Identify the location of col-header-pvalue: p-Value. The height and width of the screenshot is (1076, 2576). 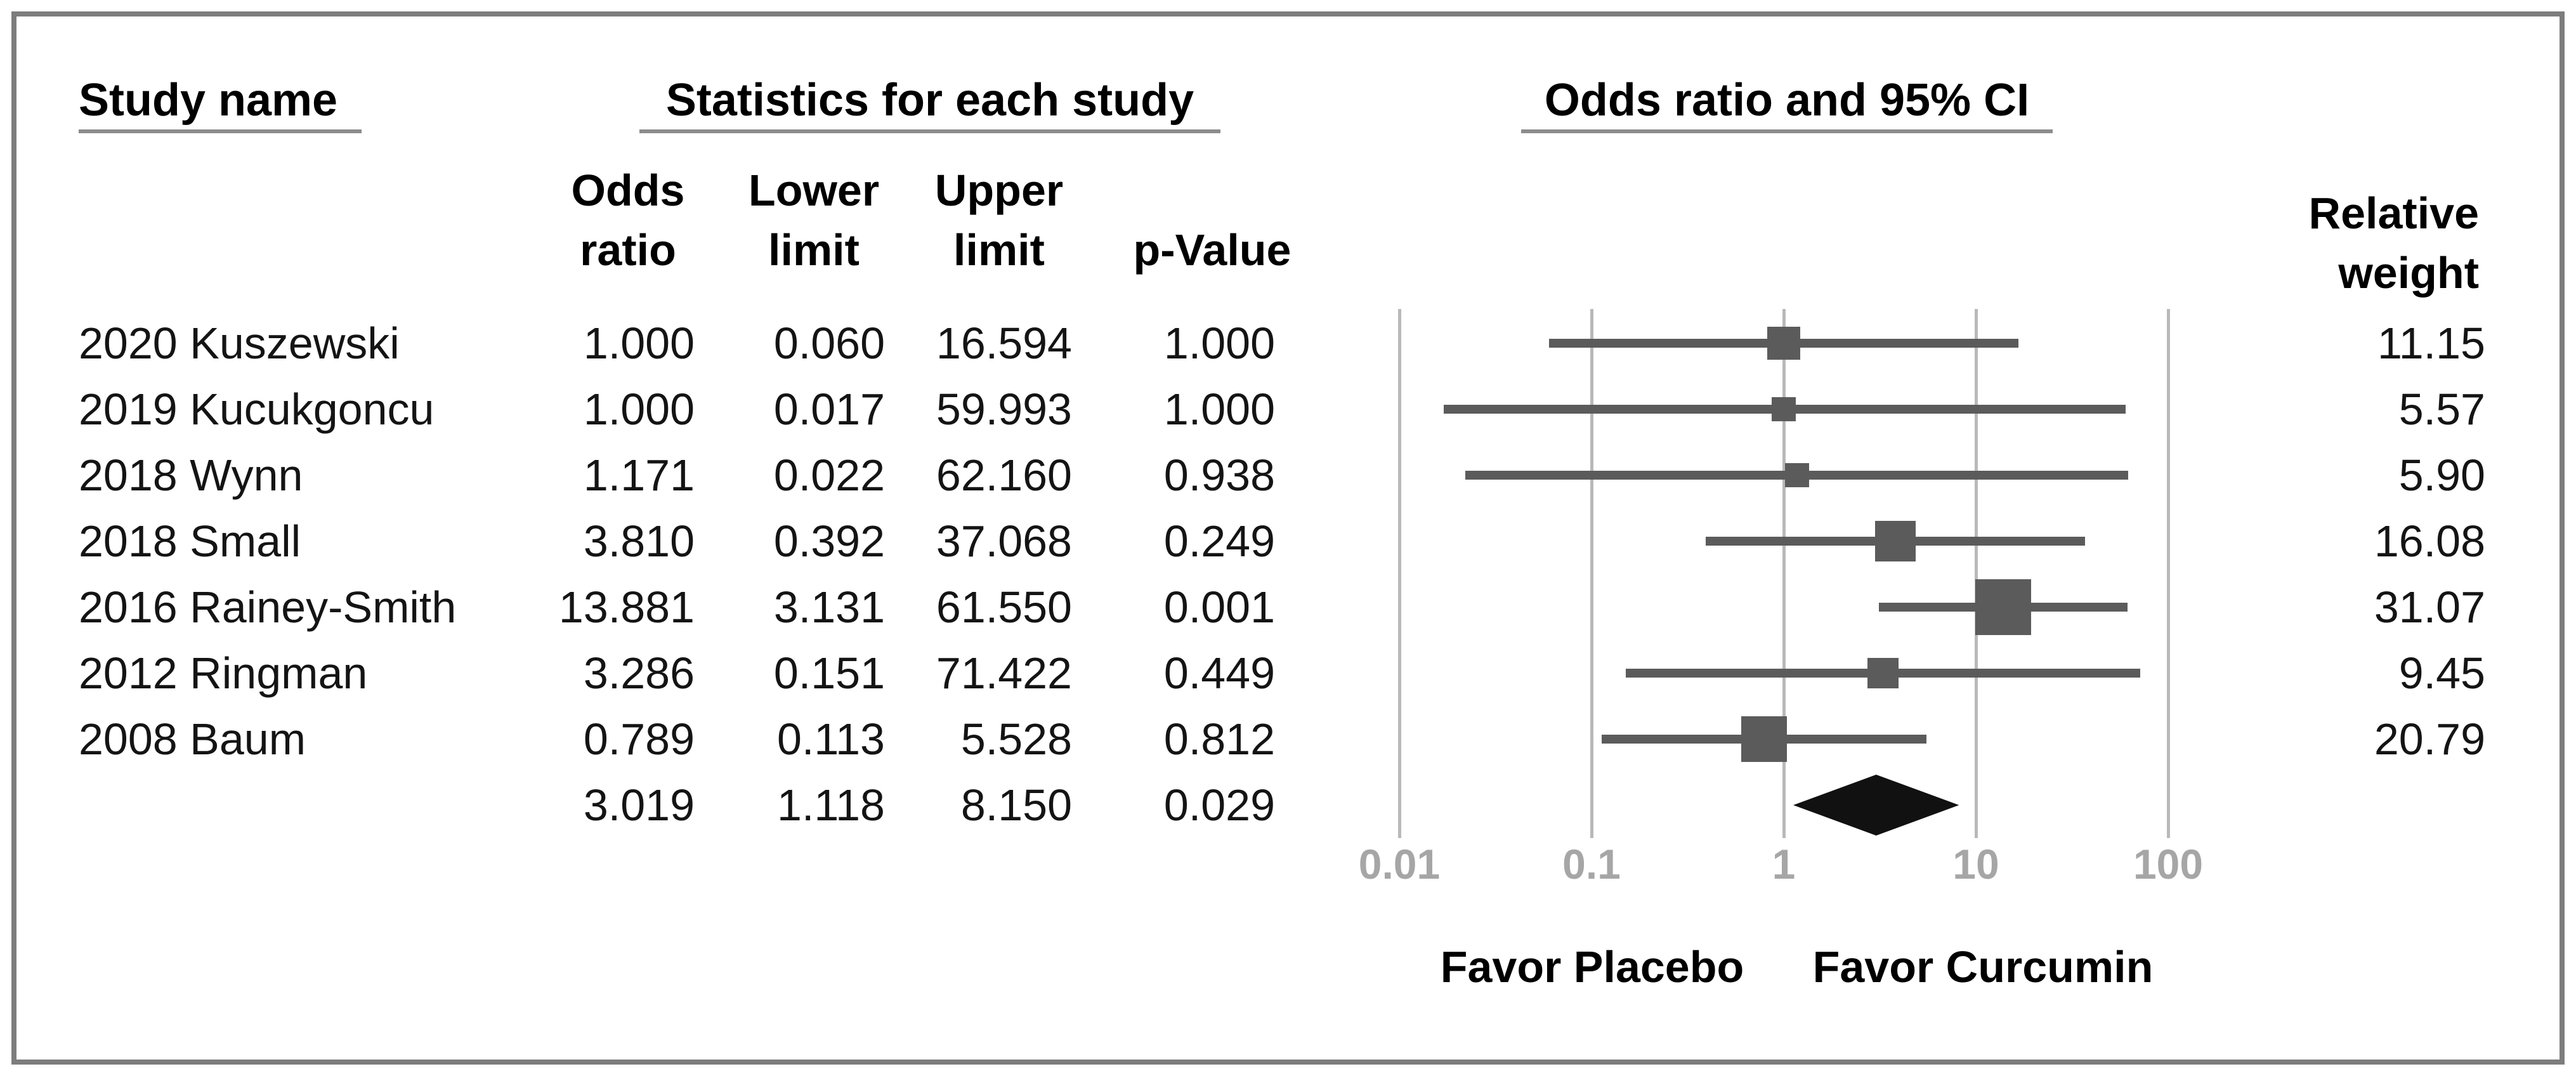
(1212, 250).